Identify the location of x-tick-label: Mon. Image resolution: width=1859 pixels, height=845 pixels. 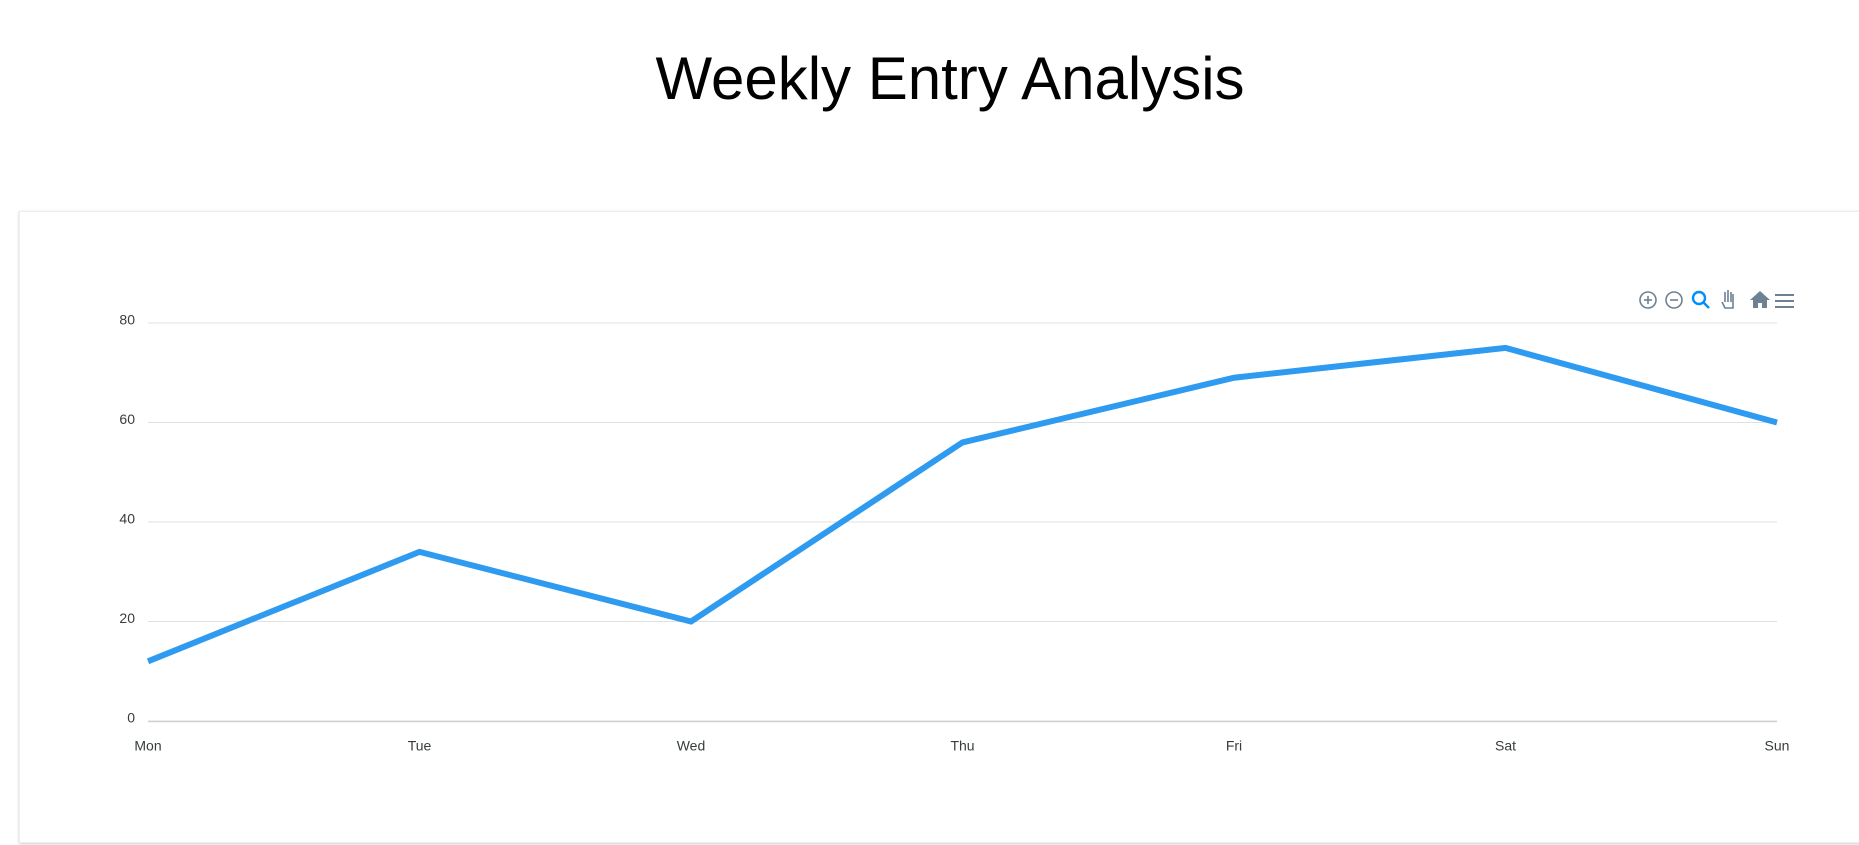
(147, 746).